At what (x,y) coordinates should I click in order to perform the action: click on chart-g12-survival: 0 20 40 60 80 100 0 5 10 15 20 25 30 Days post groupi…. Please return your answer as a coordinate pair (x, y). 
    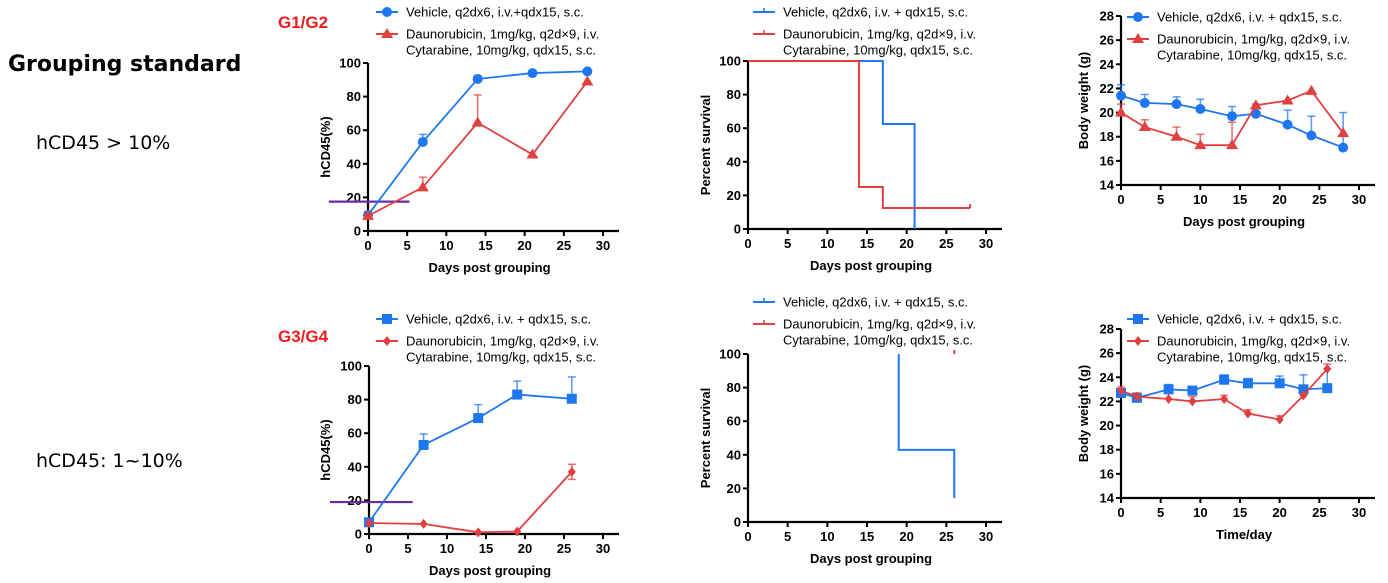
    Looking at the image, I should click on (850, 139).